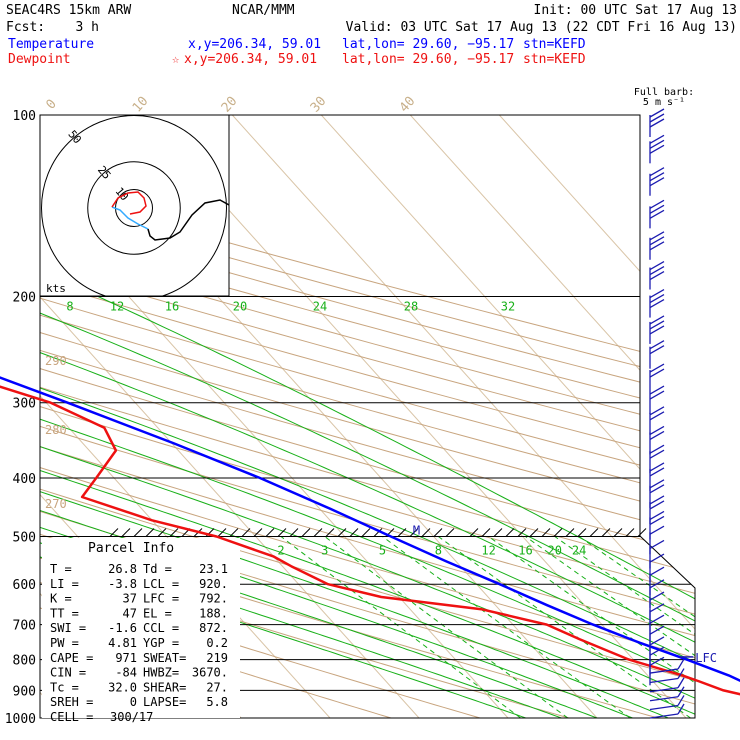 The image size is (740, 740). I want to click on parcel-info-value2: 219, so click(217, 658).